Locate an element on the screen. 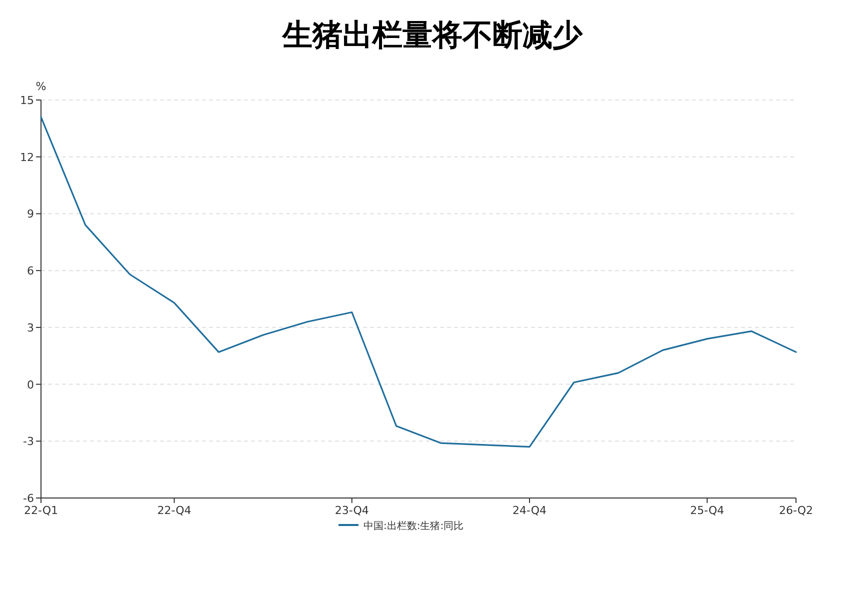  y-tick-label: 12 is located at coordinates (27, 157).